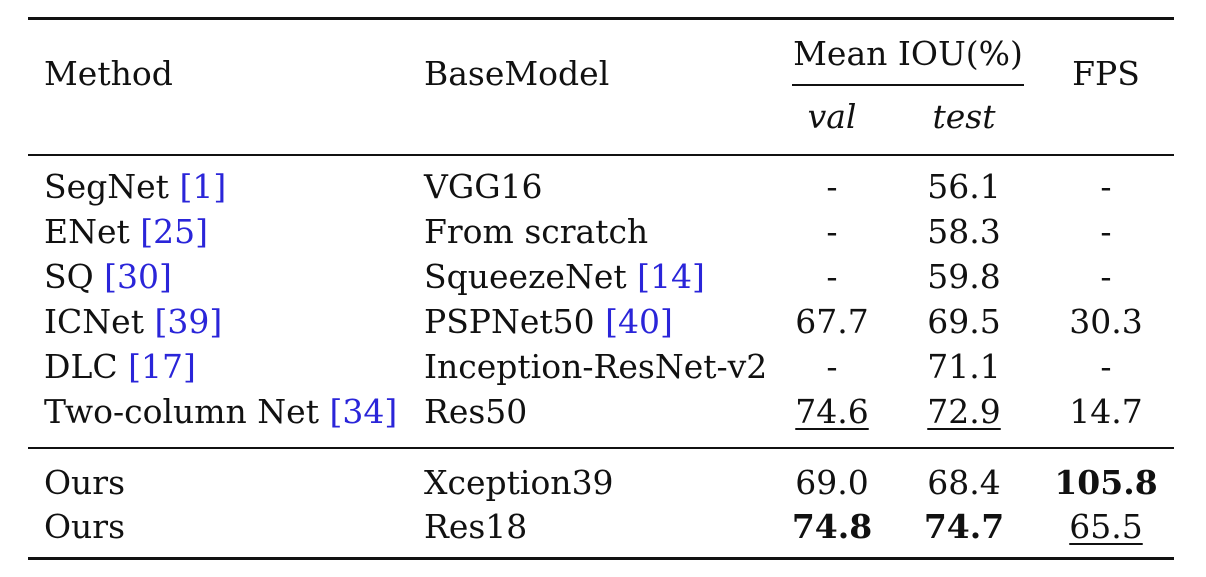 The width and height of the screenshot is (1206, 577). Describe the element at coordinates (536, 231) in the screenshot. I see `table-row-basemodel: From scratch` at that location.